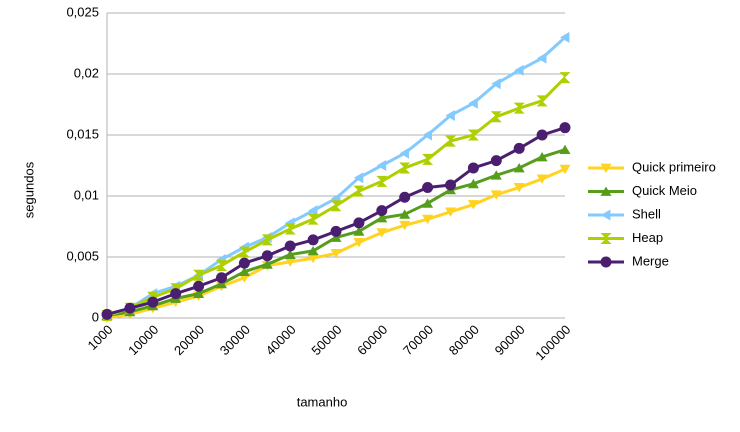 The height and width of the screenshot is (432, 740). I want to click on y-tick-label: 0,005, so click(82, 255).